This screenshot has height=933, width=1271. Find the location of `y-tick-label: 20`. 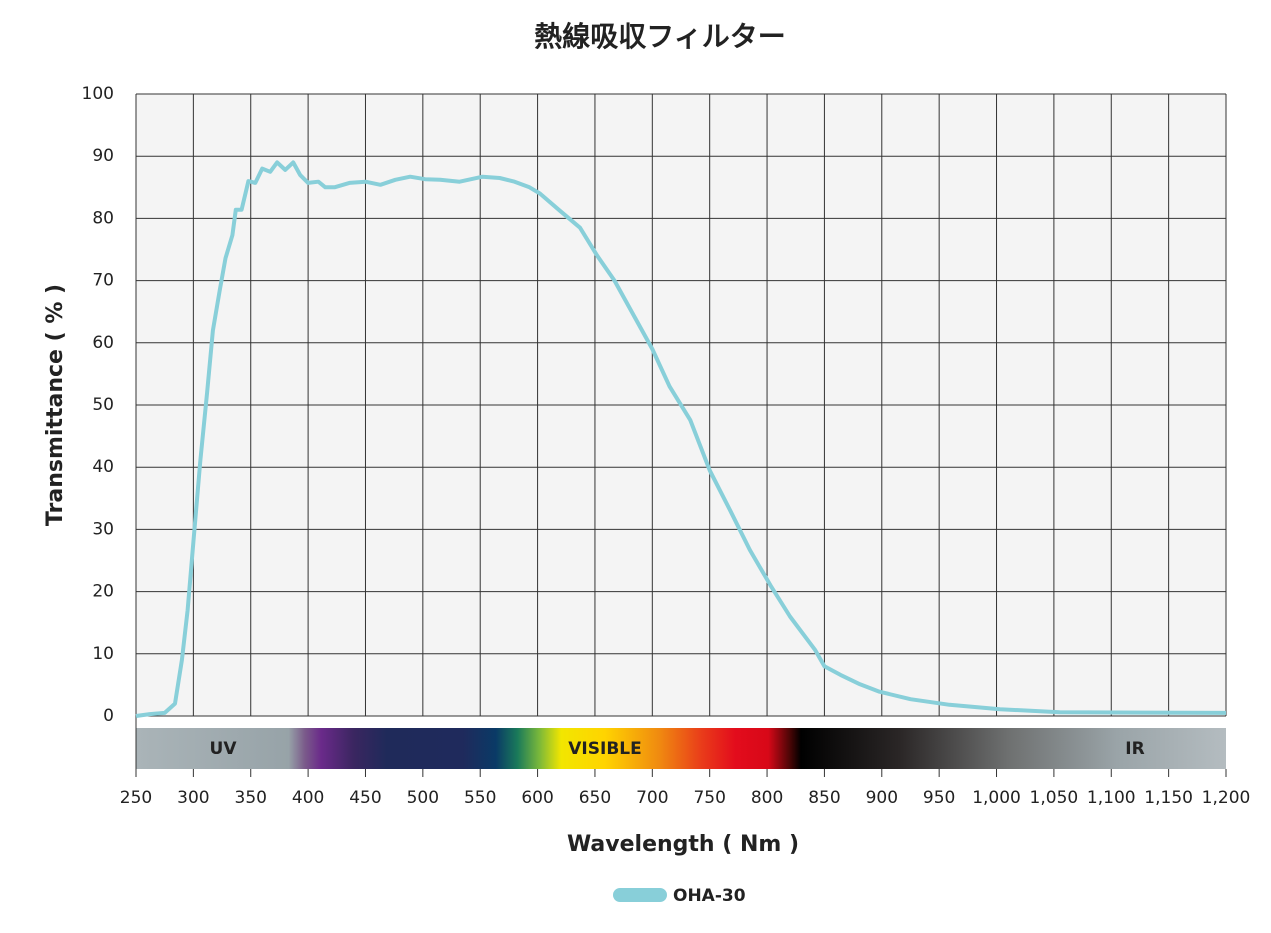

y-tick-label: 20 is located at coordinates (103, 592).